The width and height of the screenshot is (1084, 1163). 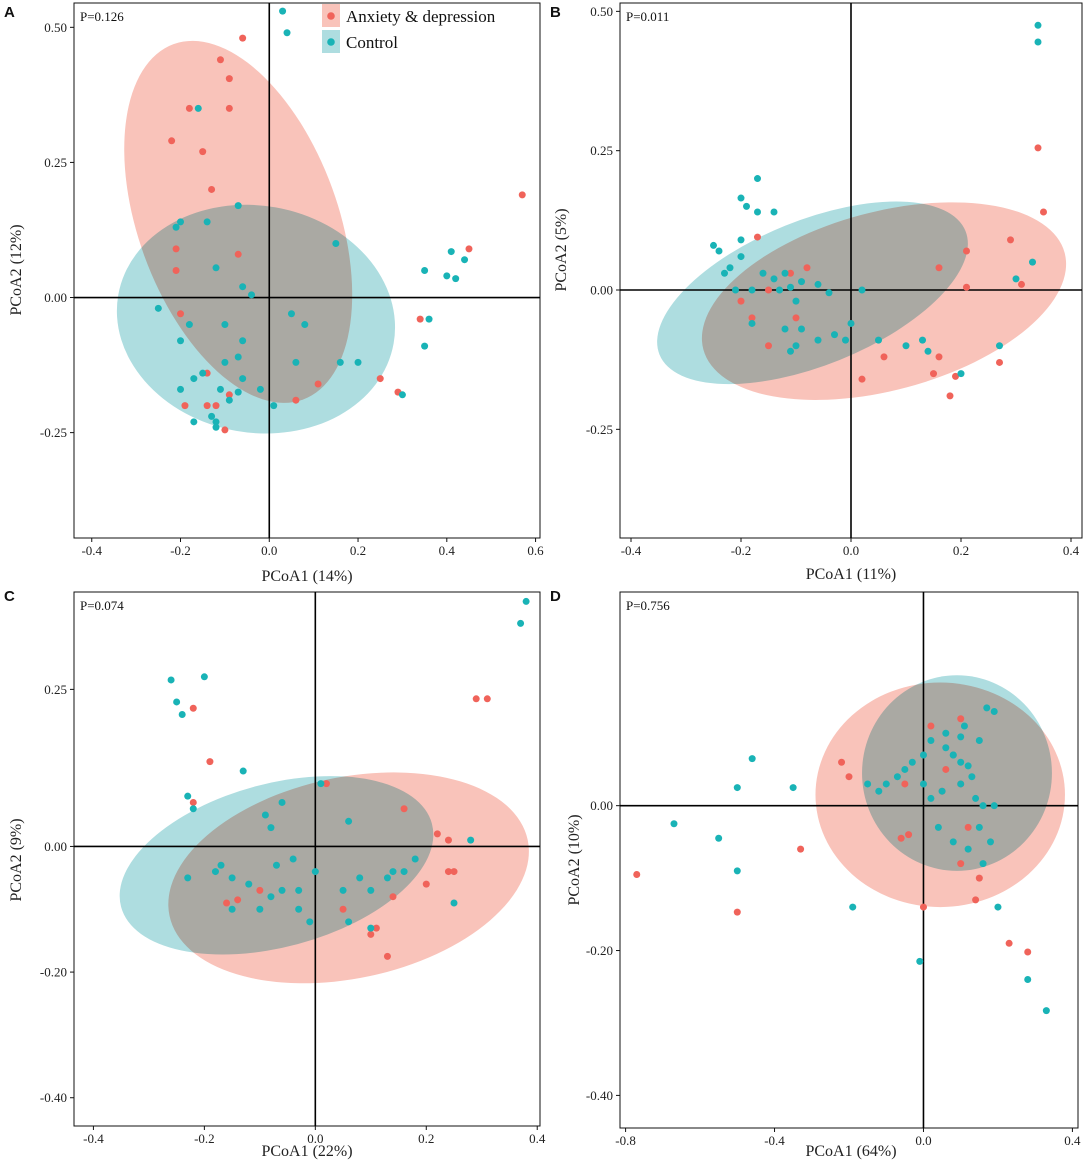 I want to click on x-tick-label-a: 0.4, so click(x=447, y=550).